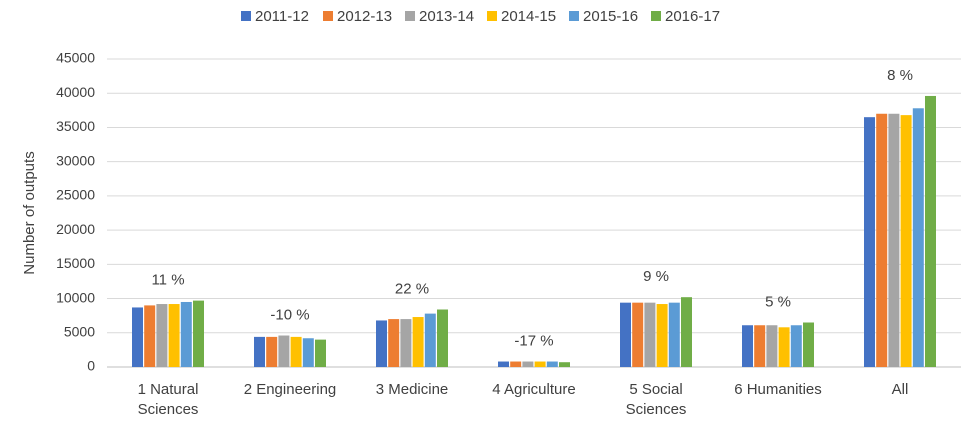 The height and width of the screenshot is (427, 975). I want to click on annotation: 8 %, so click(900, 75).